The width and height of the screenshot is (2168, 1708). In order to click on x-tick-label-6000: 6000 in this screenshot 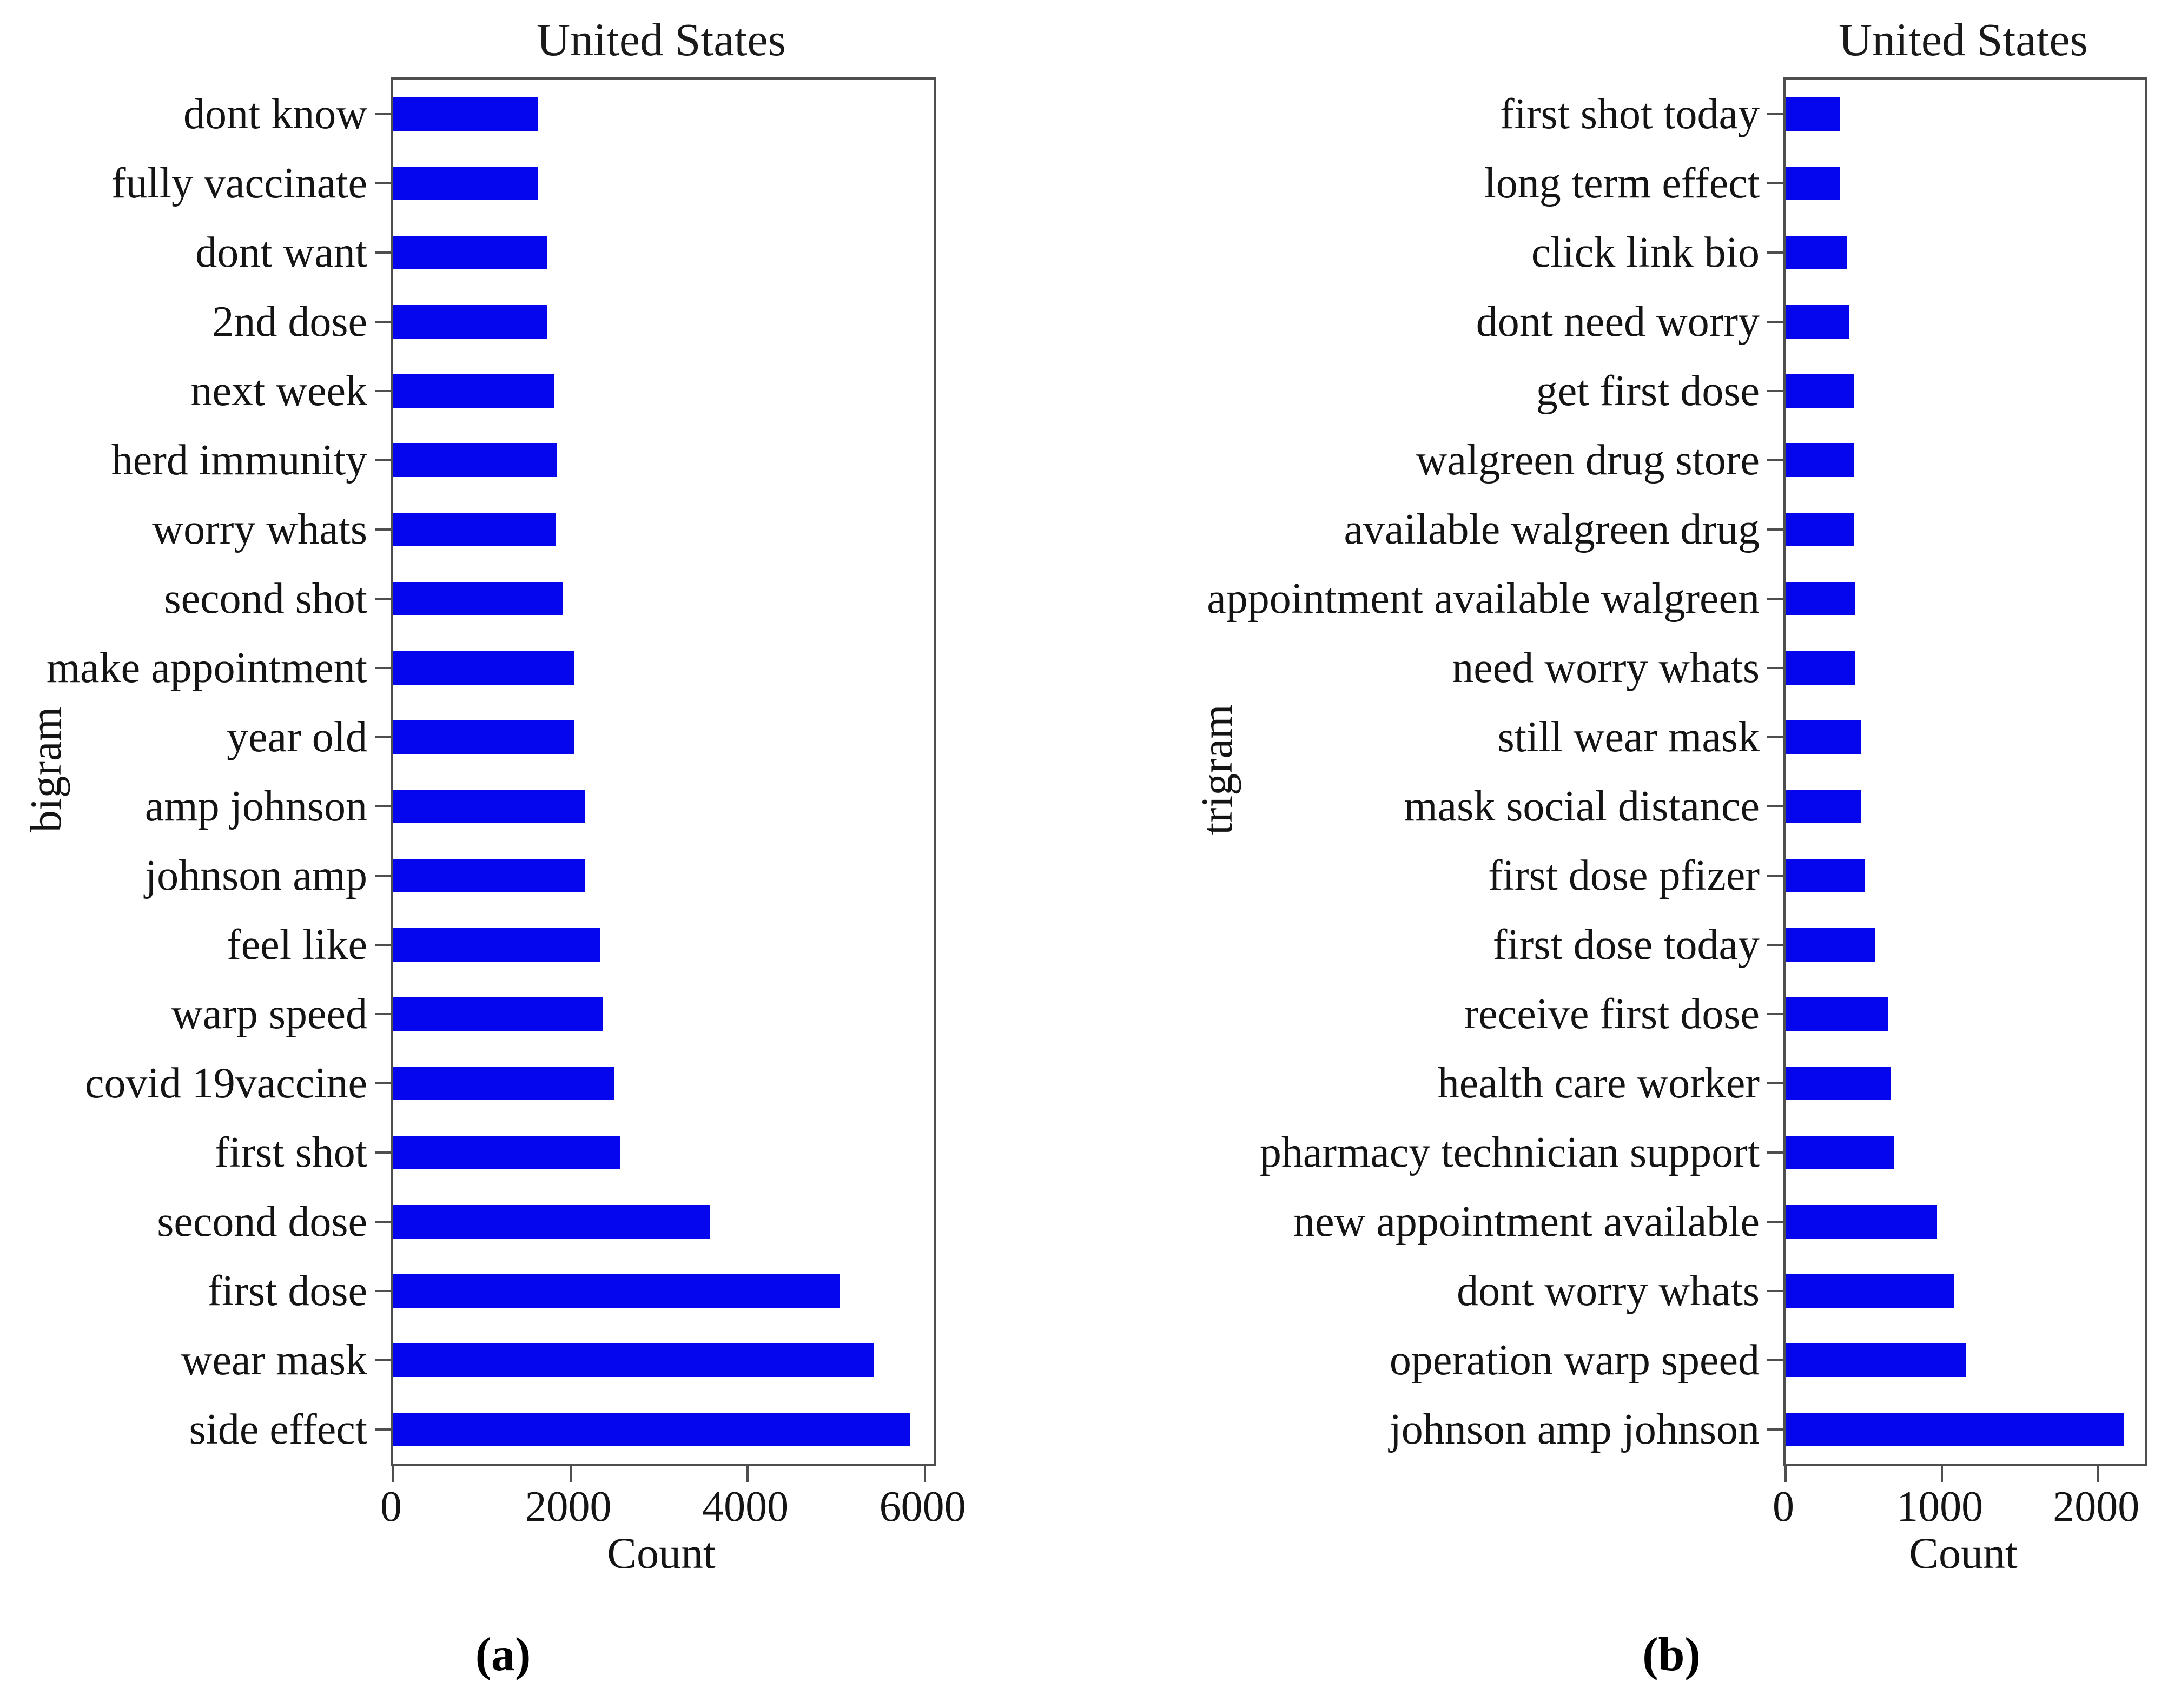, I will do `click(922, 1507)`.